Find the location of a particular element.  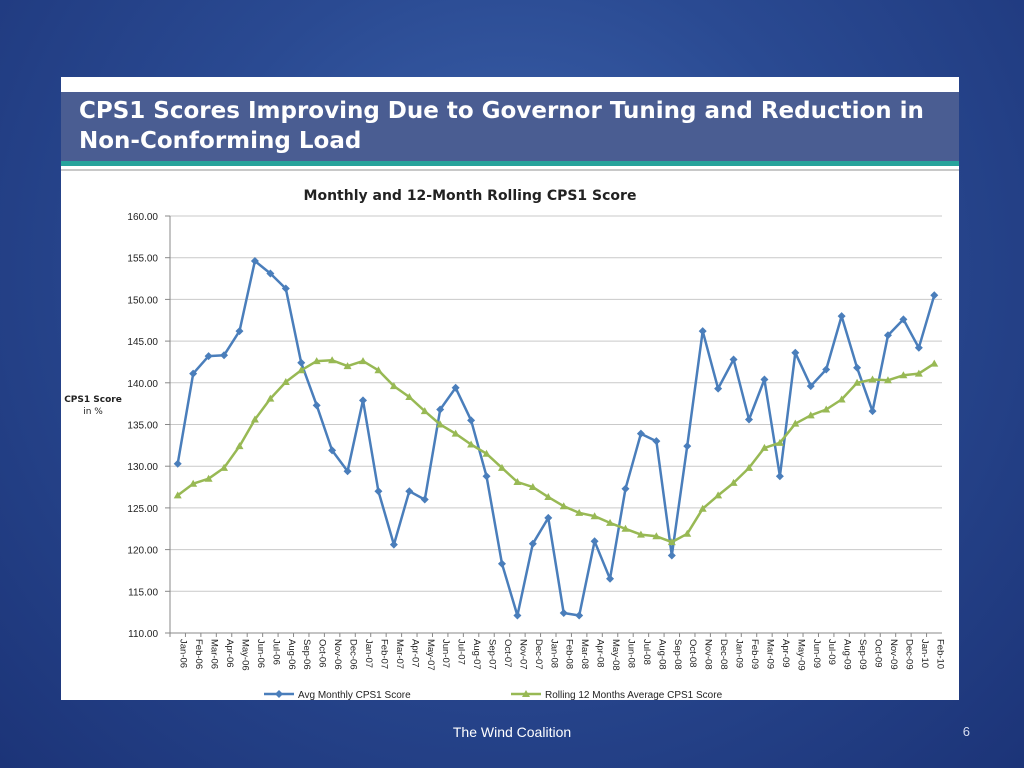

x-tick-label: Dec-07 is located at coordinates (538, 654).